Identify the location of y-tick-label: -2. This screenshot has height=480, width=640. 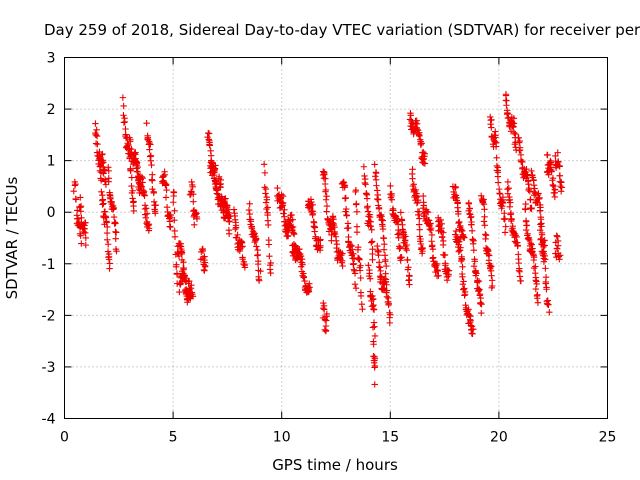
(49, 316).